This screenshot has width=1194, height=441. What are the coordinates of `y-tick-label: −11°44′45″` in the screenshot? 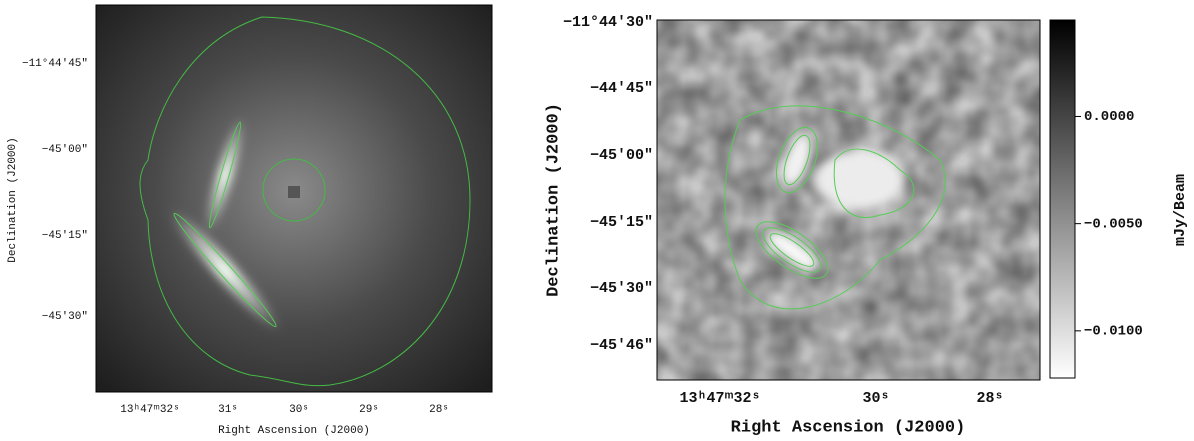 It's located at (55, 64).